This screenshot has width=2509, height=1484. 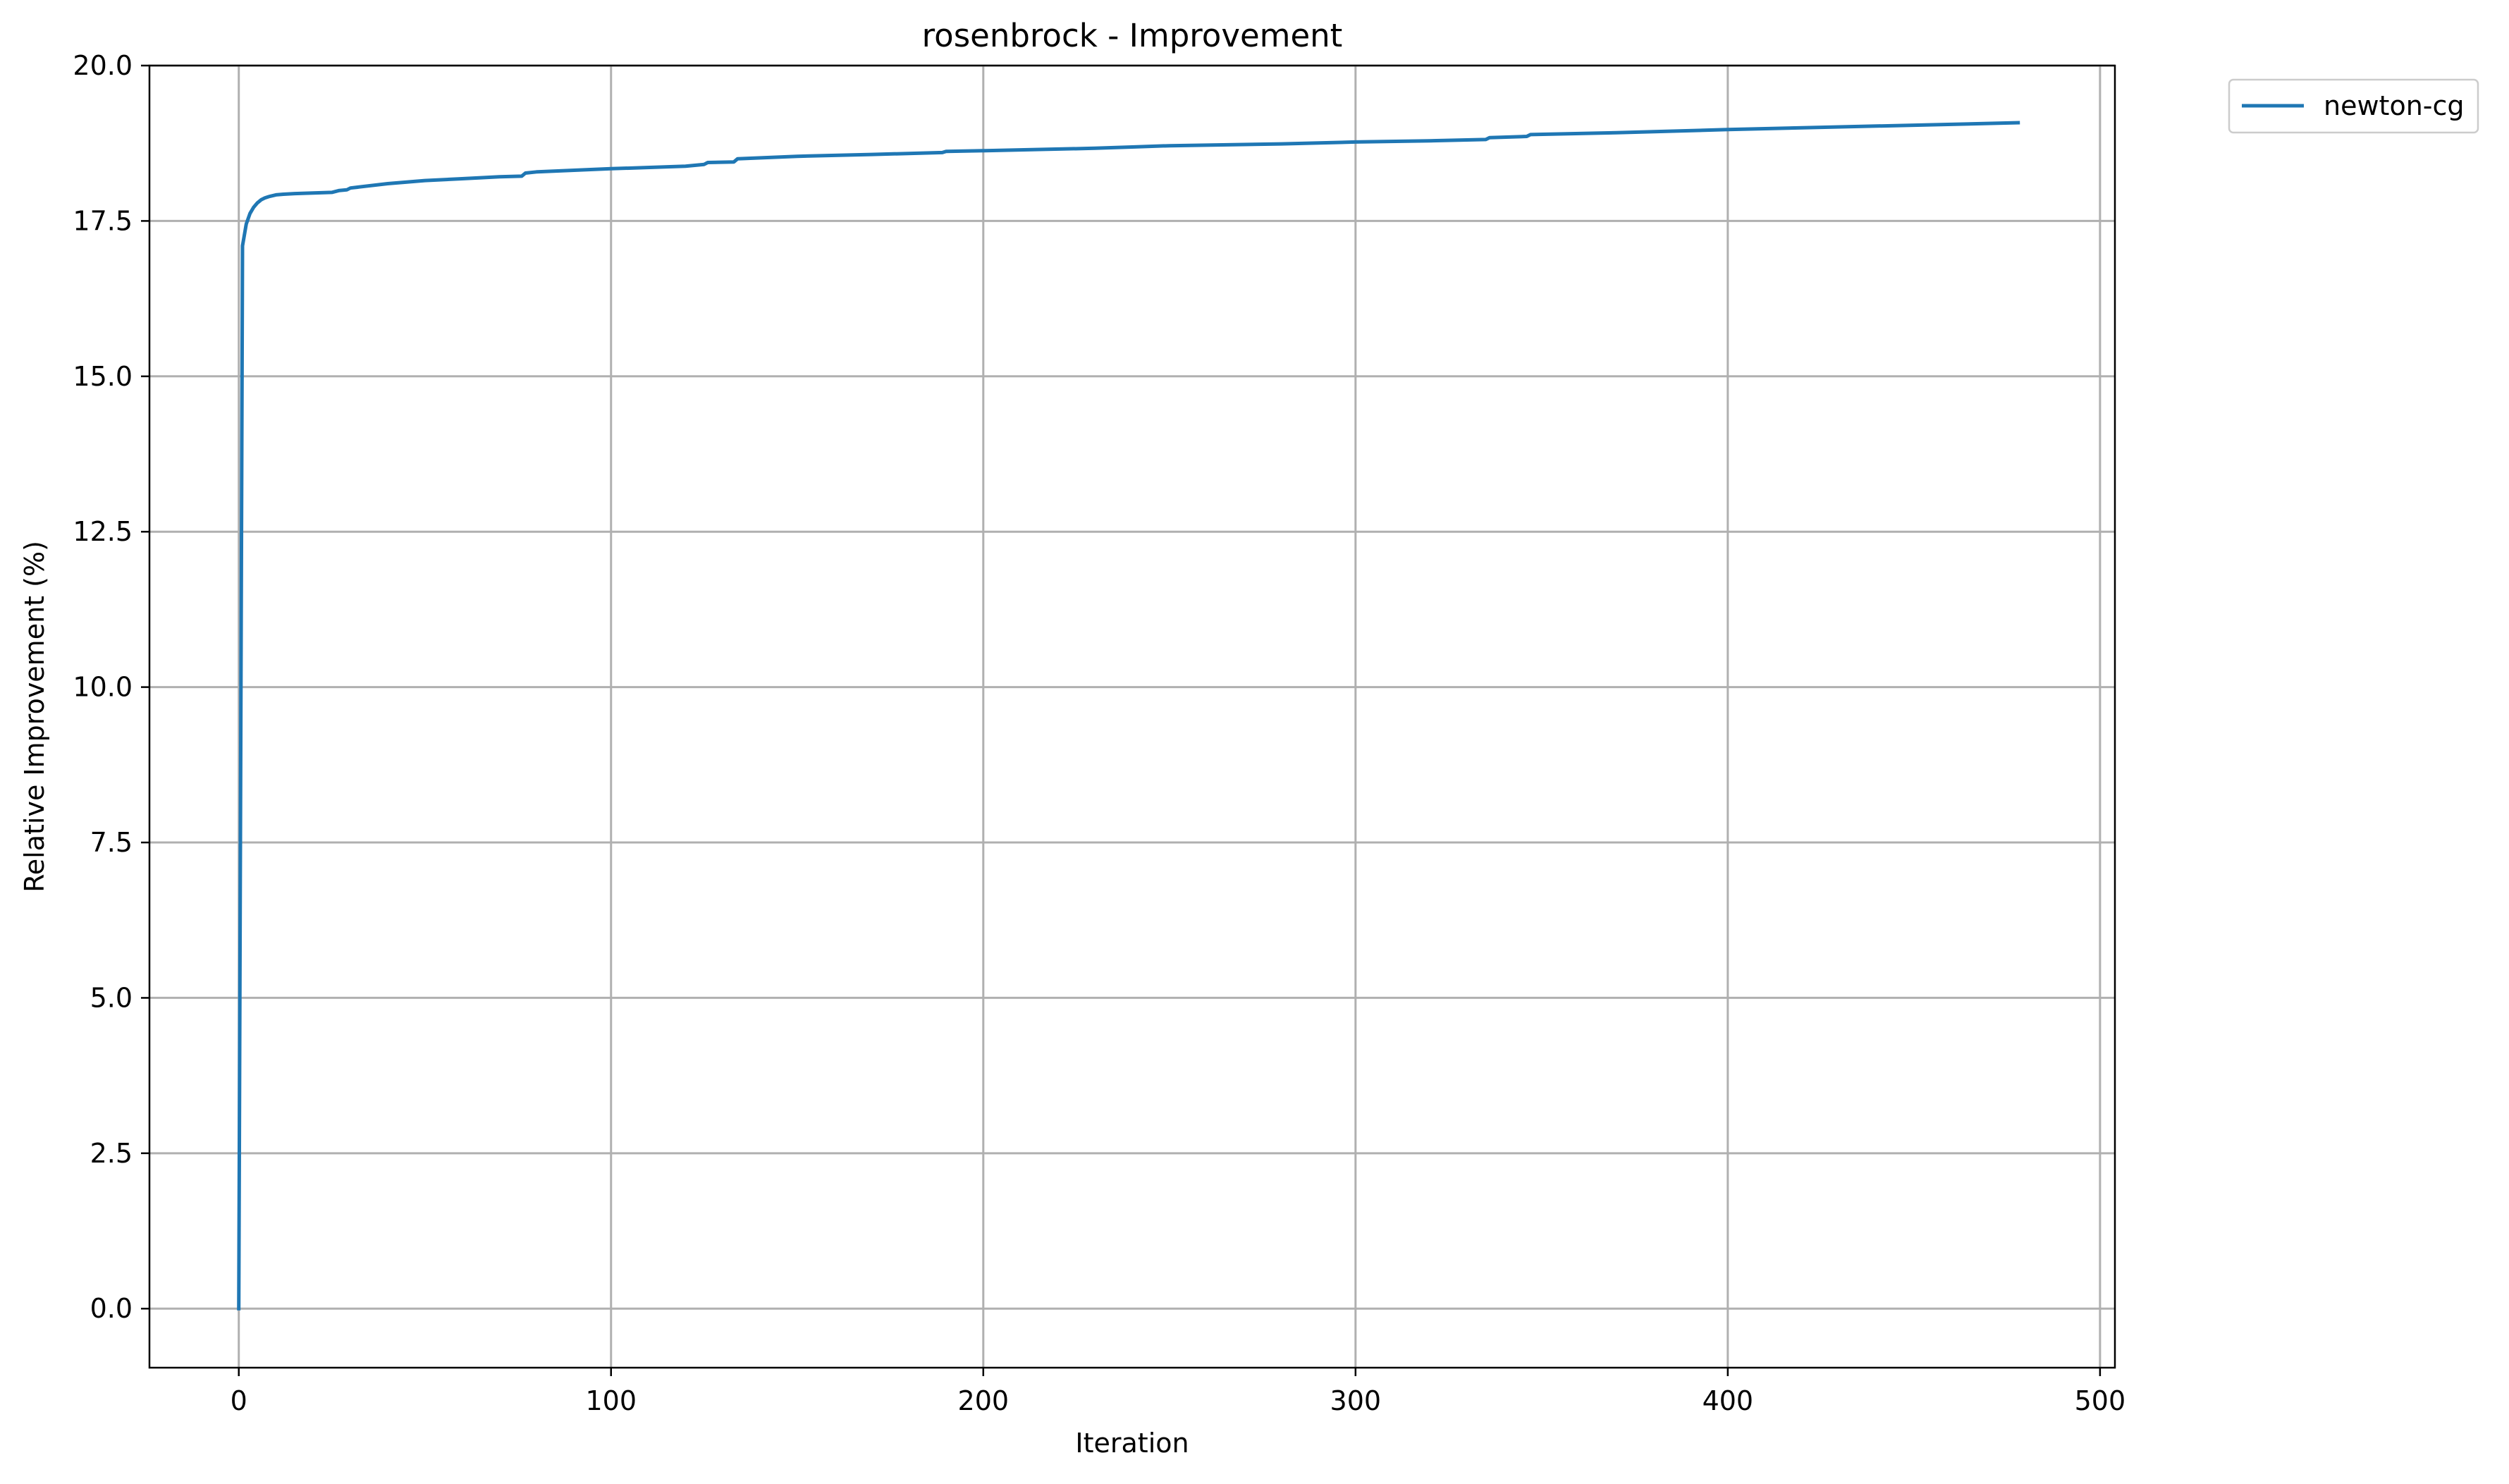 What do you see at coordinates (239, 1400) in the screenshot?
I see `x-tick-label: 0` at bounding box center [239, 1400].